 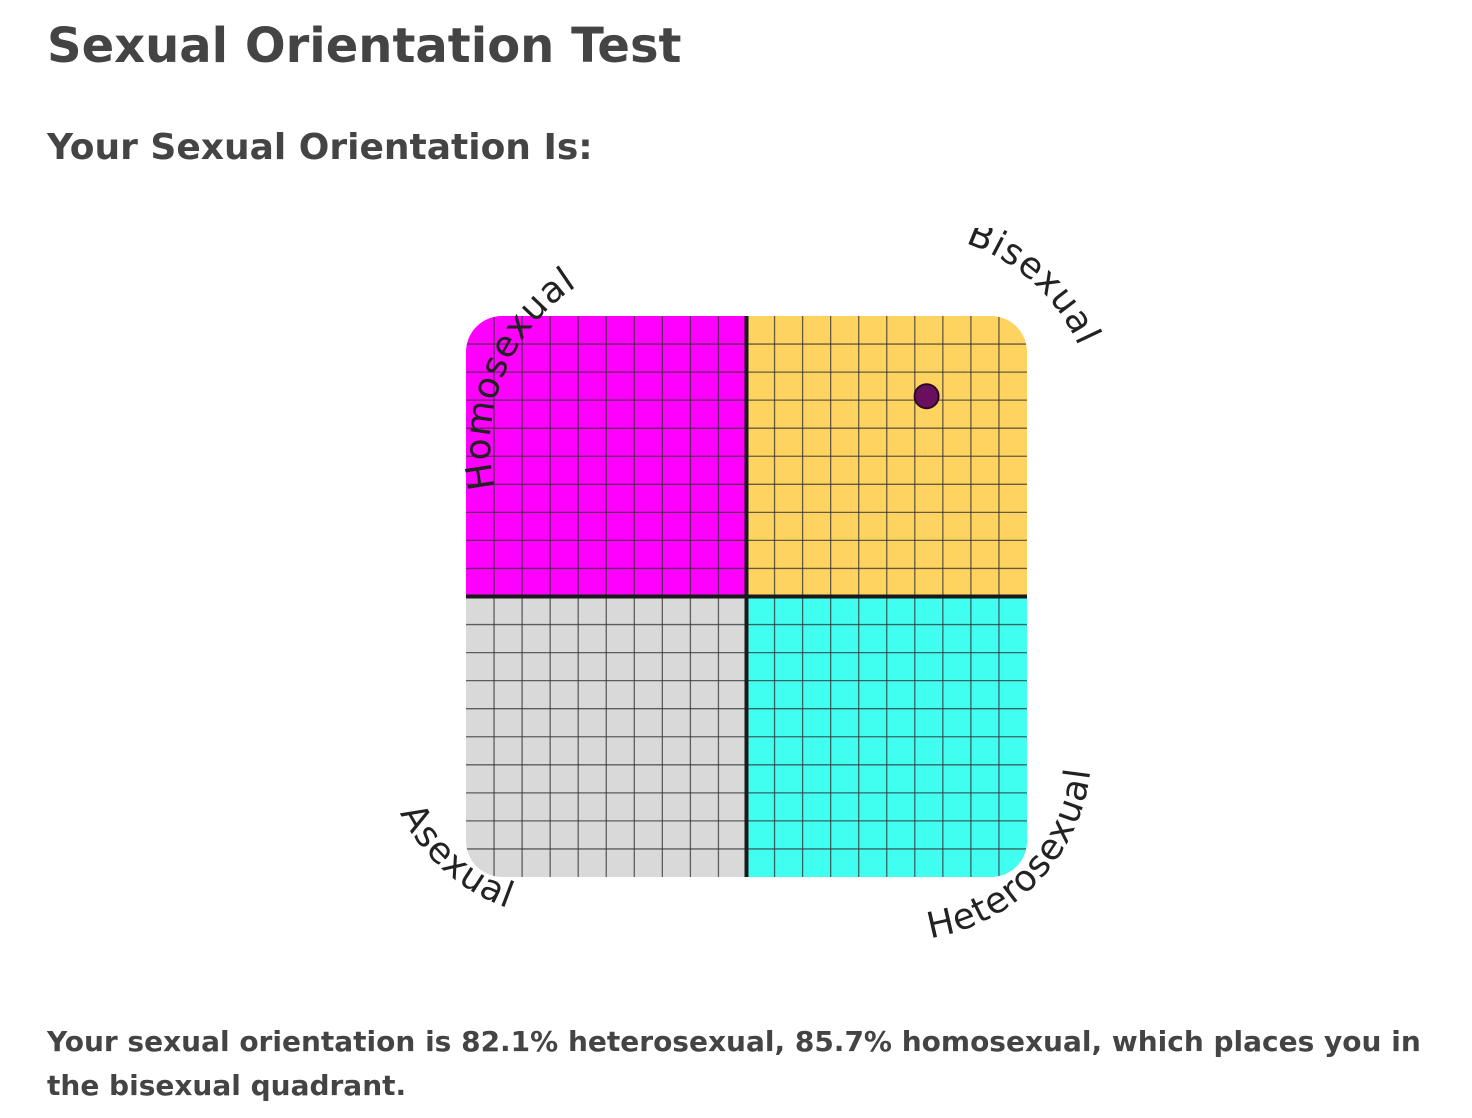 I want to click on result-heading: Your Sexual Orientation Is:, so click(x=320, y=147).